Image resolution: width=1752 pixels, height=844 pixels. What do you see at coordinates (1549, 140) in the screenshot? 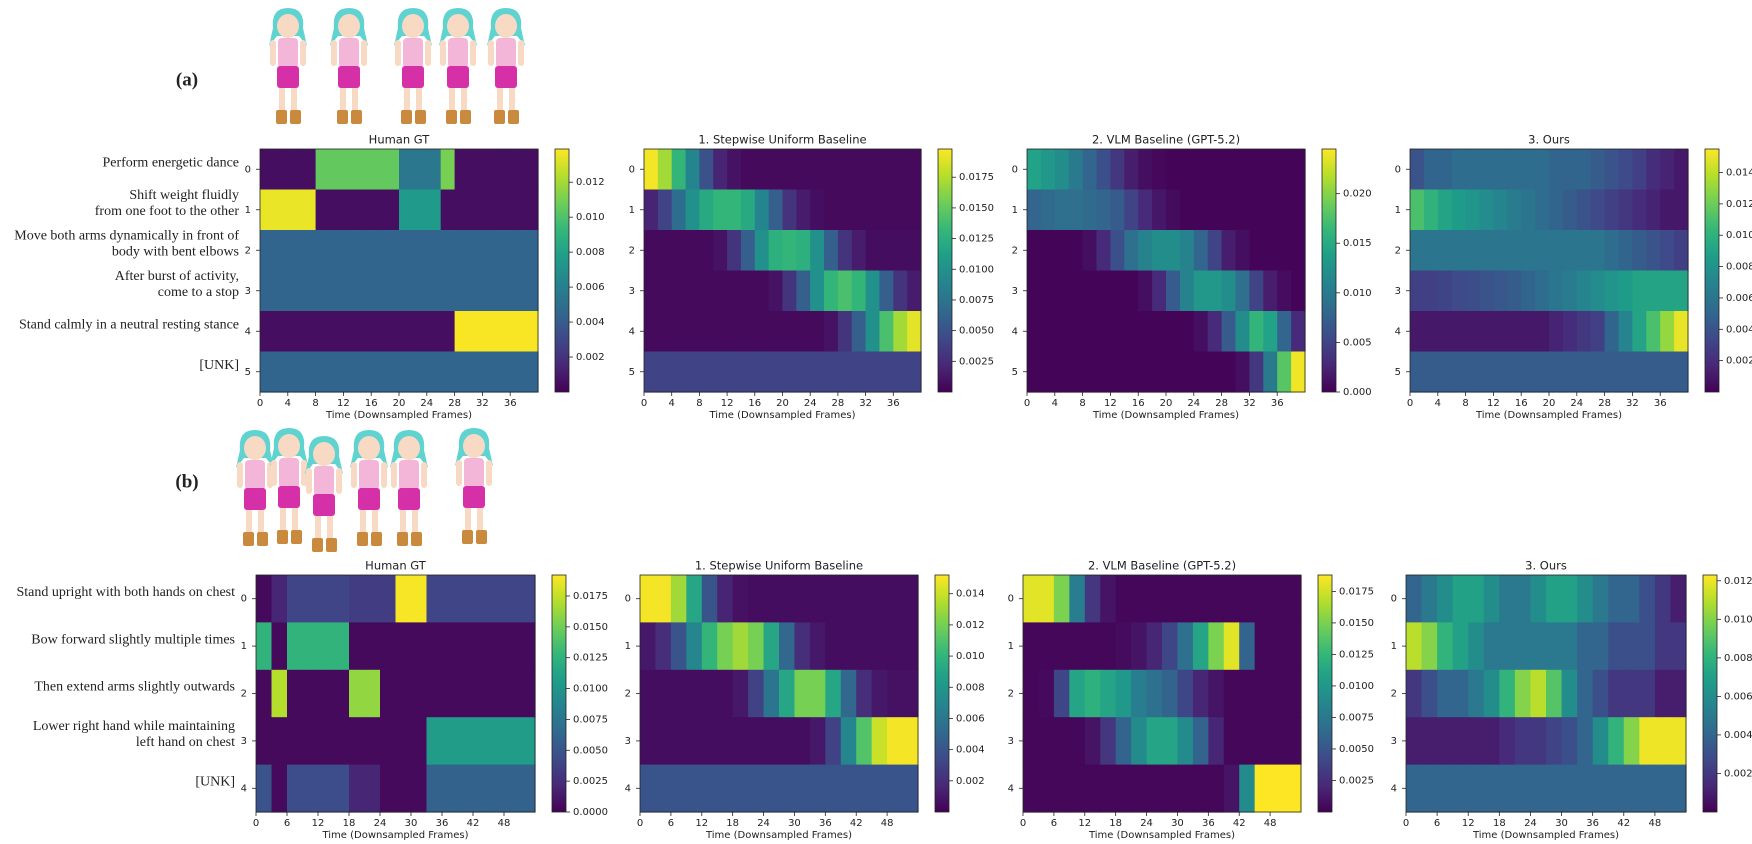
I see `chart-title: 3. Ours` at bounding box center [1549, 140].